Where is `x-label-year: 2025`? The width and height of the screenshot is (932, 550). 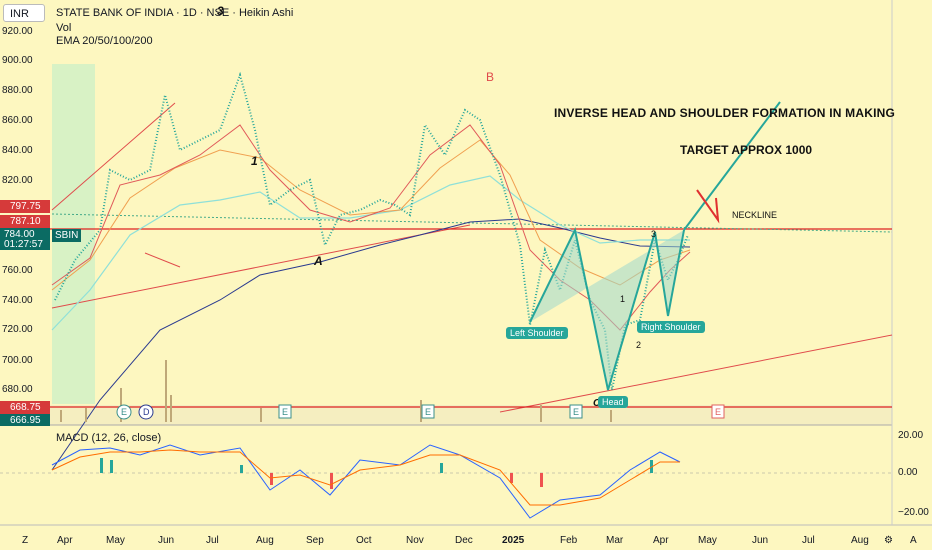
x-label-year: 2025 is located at coordinates (513, 540).